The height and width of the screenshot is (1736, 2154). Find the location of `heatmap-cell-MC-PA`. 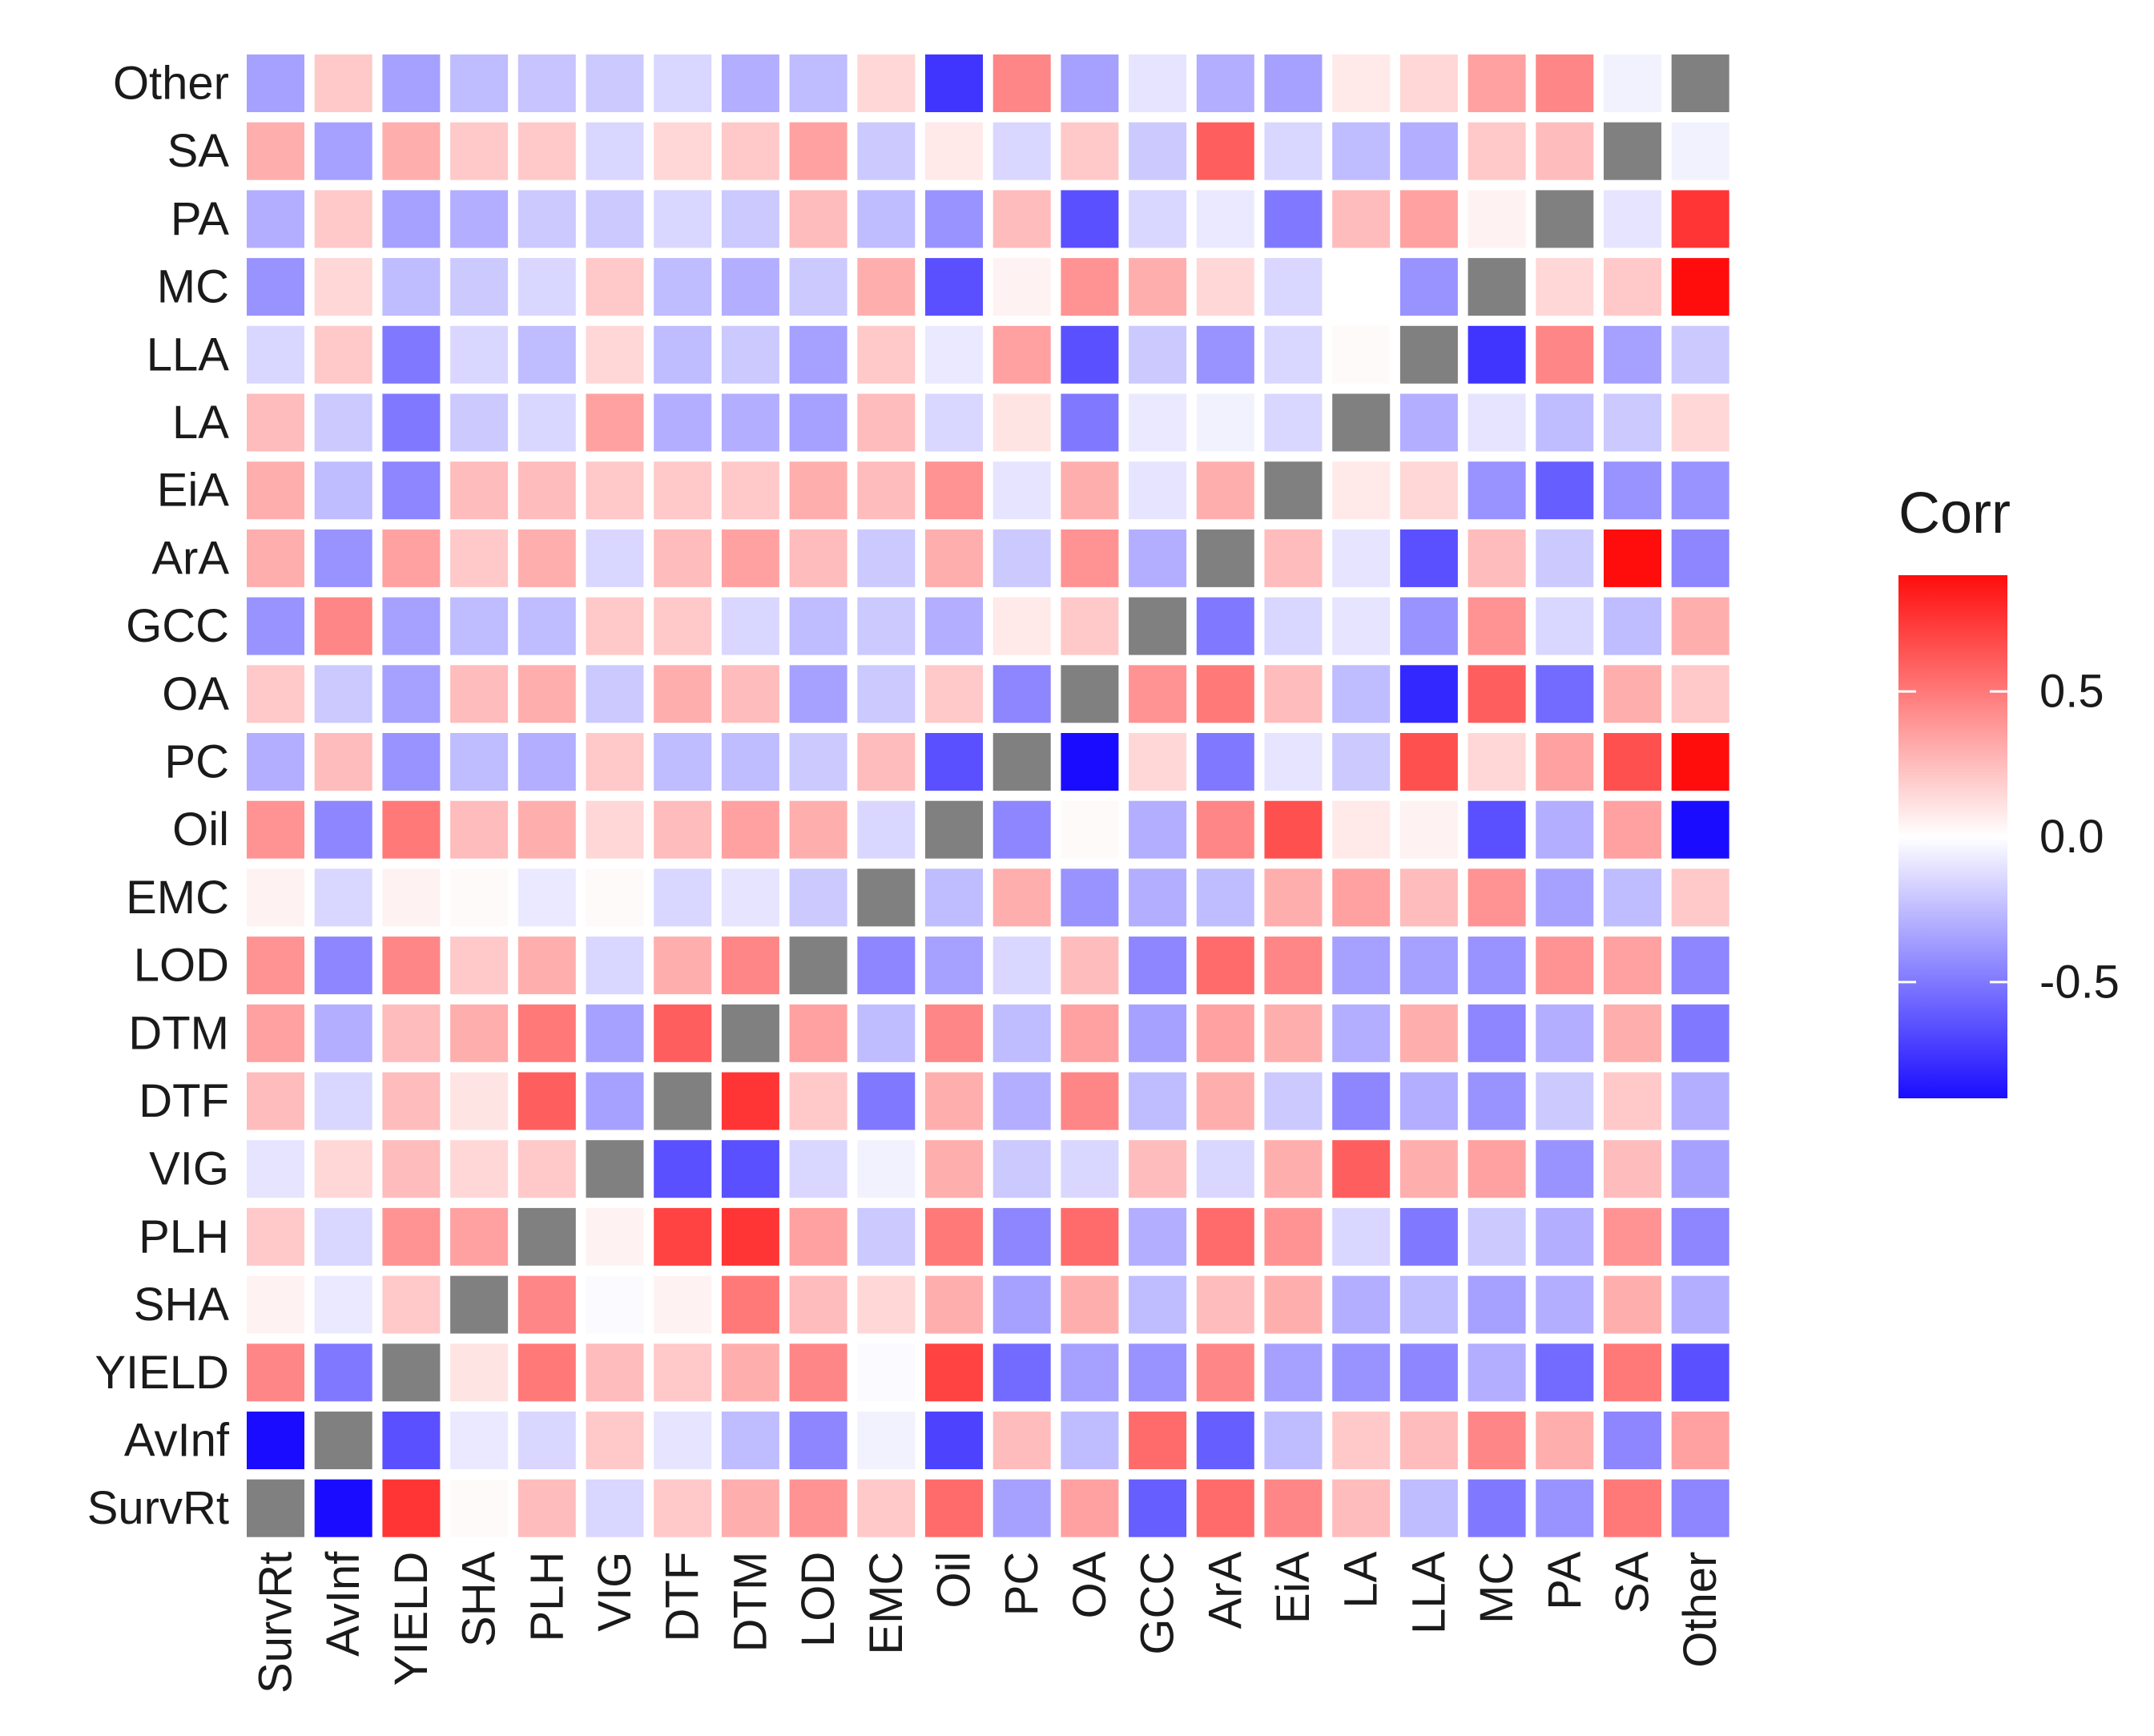

heatmap-cell-MC-PA is located at coordinates (1565, 287).